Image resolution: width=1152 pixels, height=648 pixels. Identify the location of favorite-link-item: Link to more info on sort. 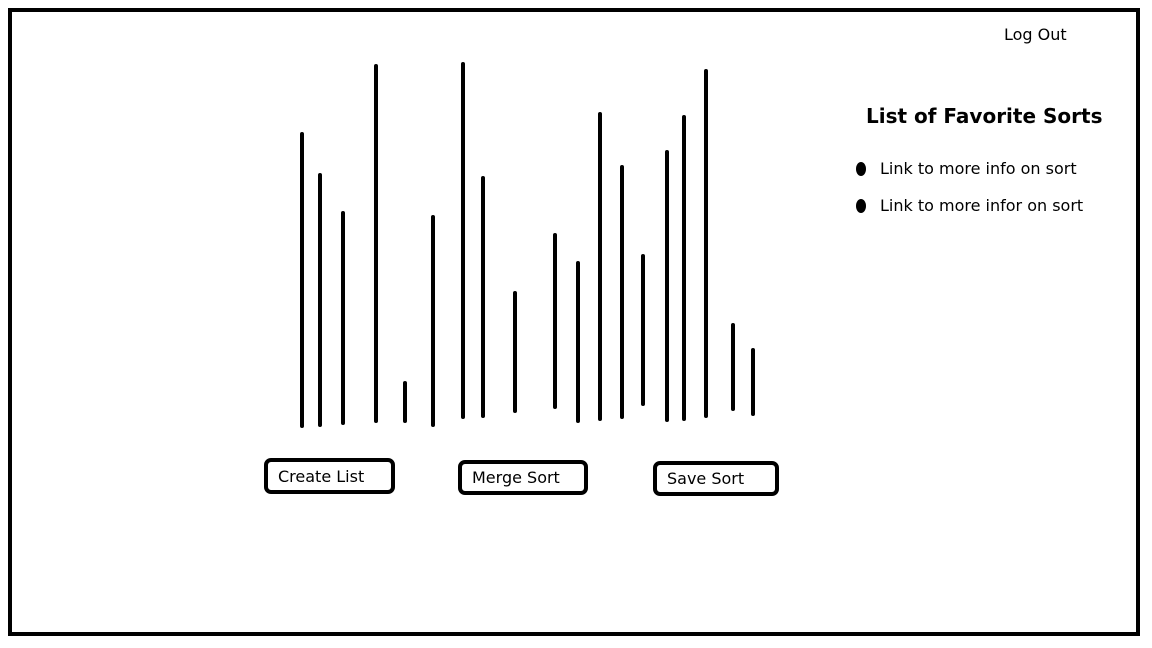
(969, 168).